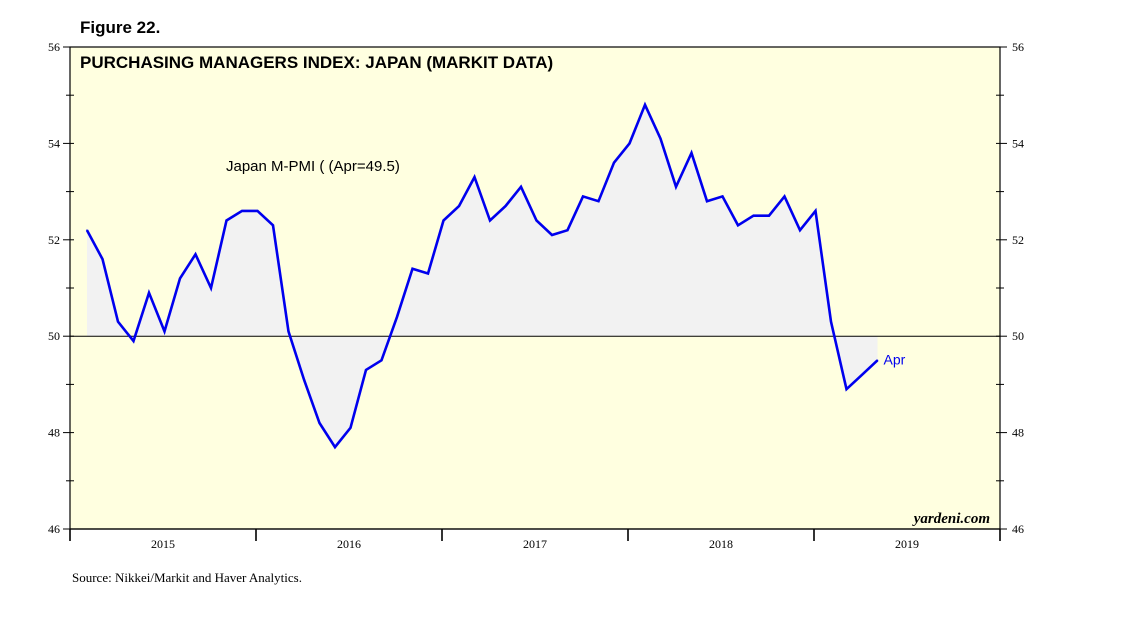 Image resolution: width=1138 pixels, height=622 pixels. I want to click on x-year-label: 2016, so click(349, 544).